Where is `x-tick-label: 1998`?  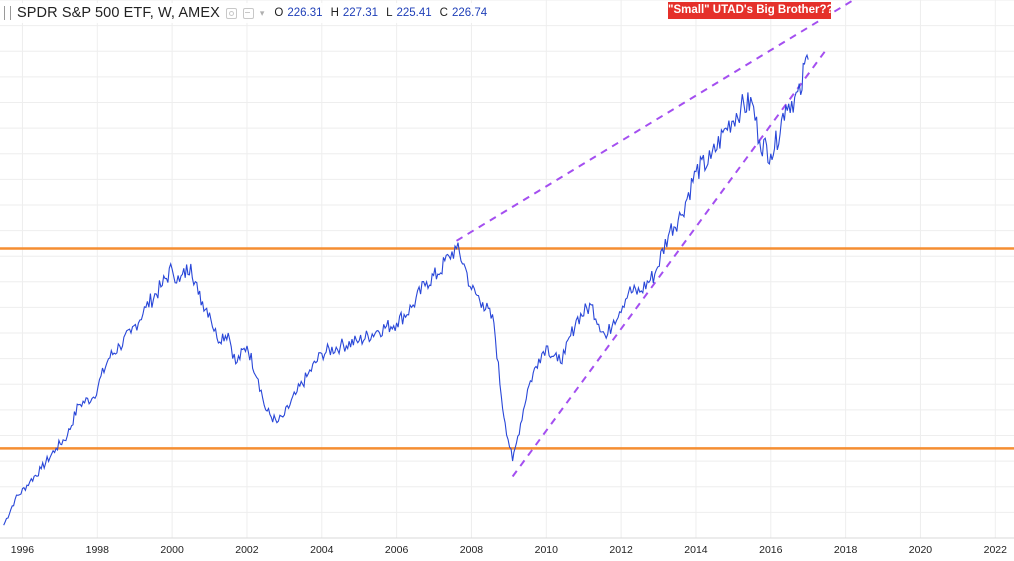 x-tick-label: 1998 is located at coordinates (97, 550).